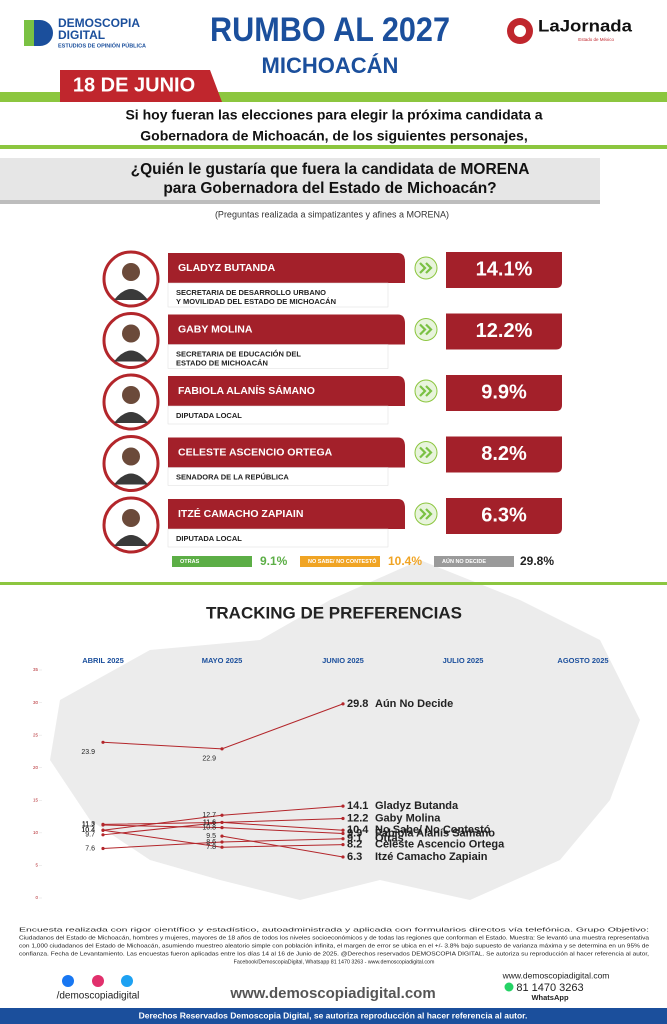 The width and height of the screenshot is (667, 1024). What do you see at coordinates (36, 865) in the screenshot?
I see `y-tick-label: 5` at bounding box center [36, 865].